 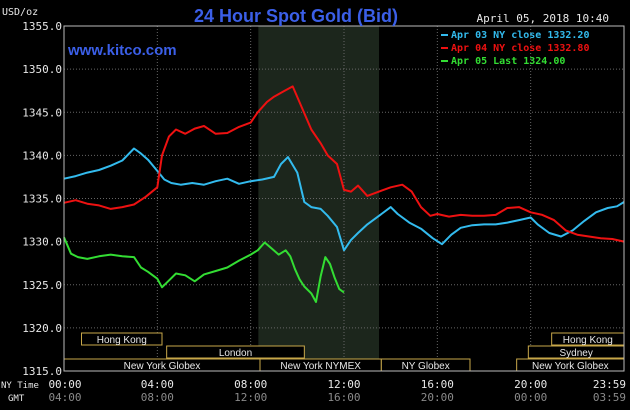 What do you see at coordinates (543, 18) in the screenshot?
I see `chart-date: April 05, 2018 10:40` at bounding box center [543, 18].